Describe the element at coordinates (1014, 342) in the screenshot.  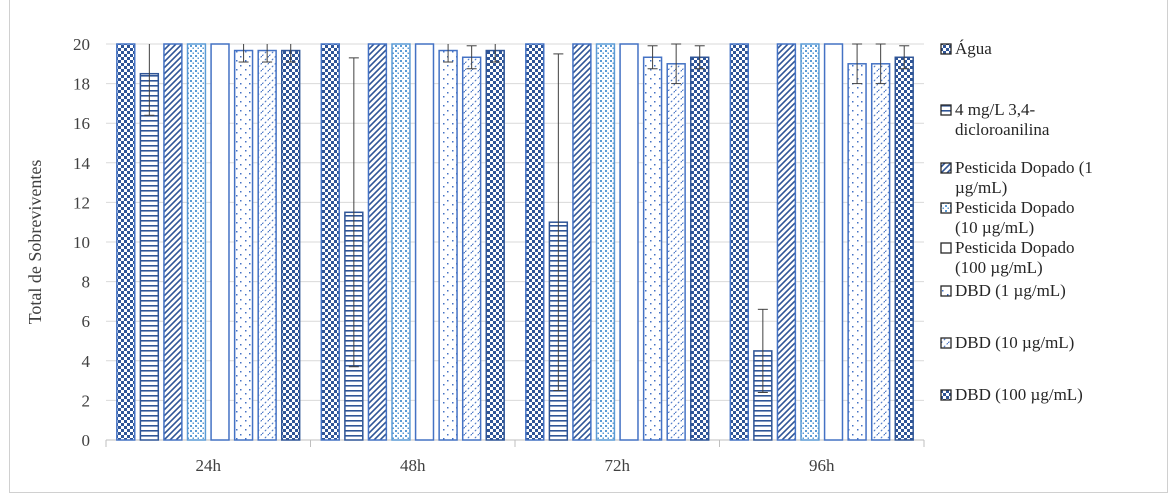
I see `legend-label: DBD (10 µg/mL)` at that location.